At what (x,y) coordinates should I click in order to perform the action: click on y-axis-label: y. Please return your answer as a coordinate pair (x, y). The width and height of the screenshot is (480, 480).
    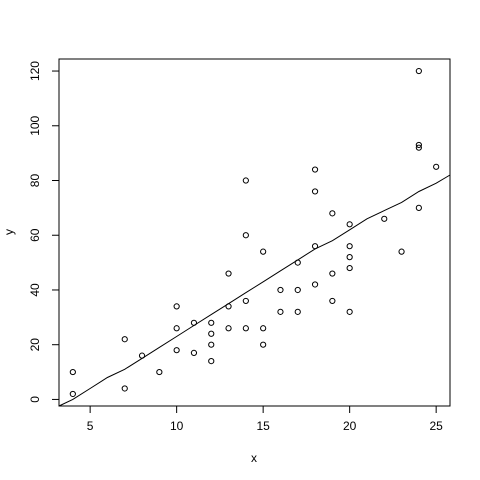
    Looking at the image, I should click on (9, 232).